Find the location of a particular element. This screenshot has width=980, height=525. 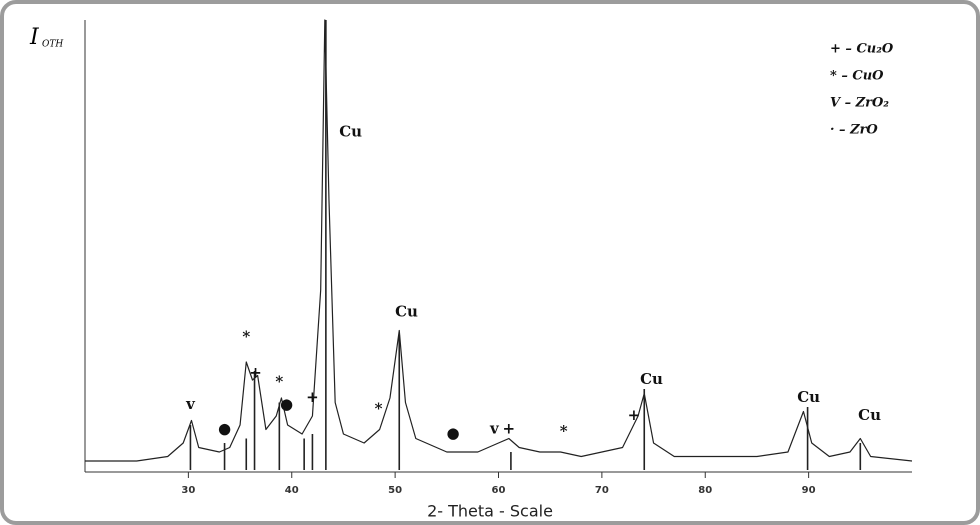

legend-entry: V – ZrO₂ is located at coordinates (859, 103).